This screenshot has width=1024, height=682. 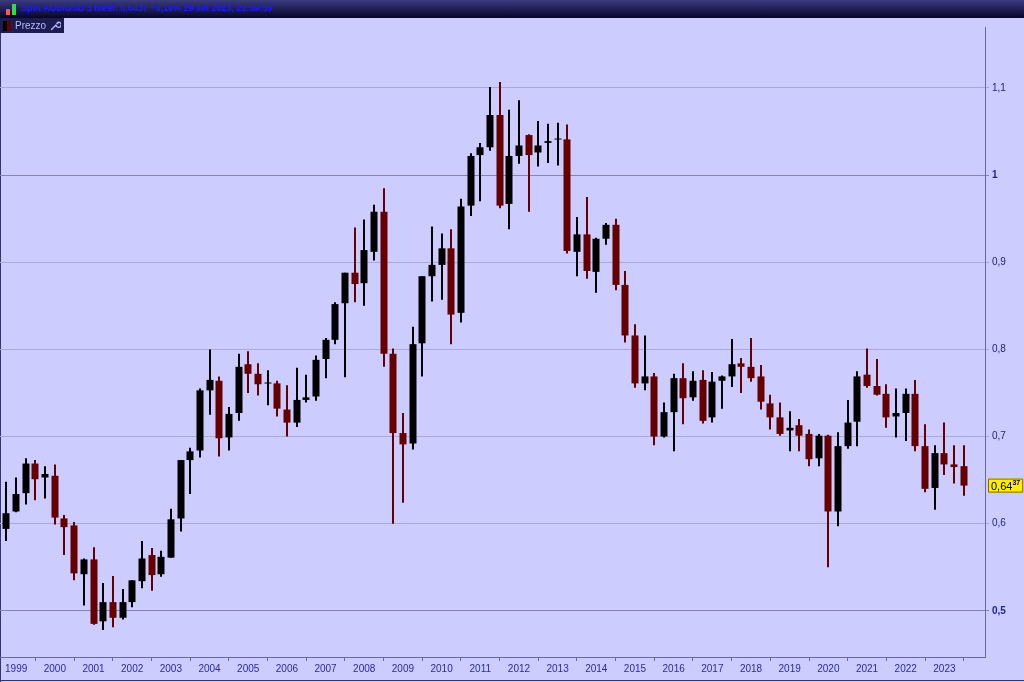 What do you see at coordinates (790, 668) in the screenshot?
I see `x-tick-label: 2019` at bounding box center [790, 668].